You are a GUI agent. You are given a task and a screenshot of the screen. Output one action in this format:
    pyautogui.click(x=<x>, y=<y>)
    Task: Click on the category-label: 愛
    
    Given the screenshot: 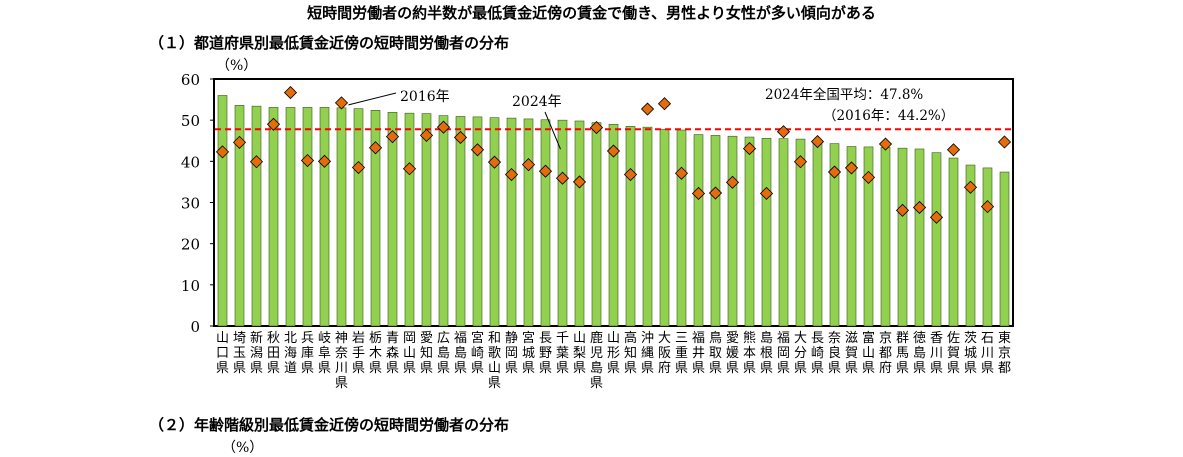 What is the action you would take?
    pyautogui.click(x=732, y=338)
    